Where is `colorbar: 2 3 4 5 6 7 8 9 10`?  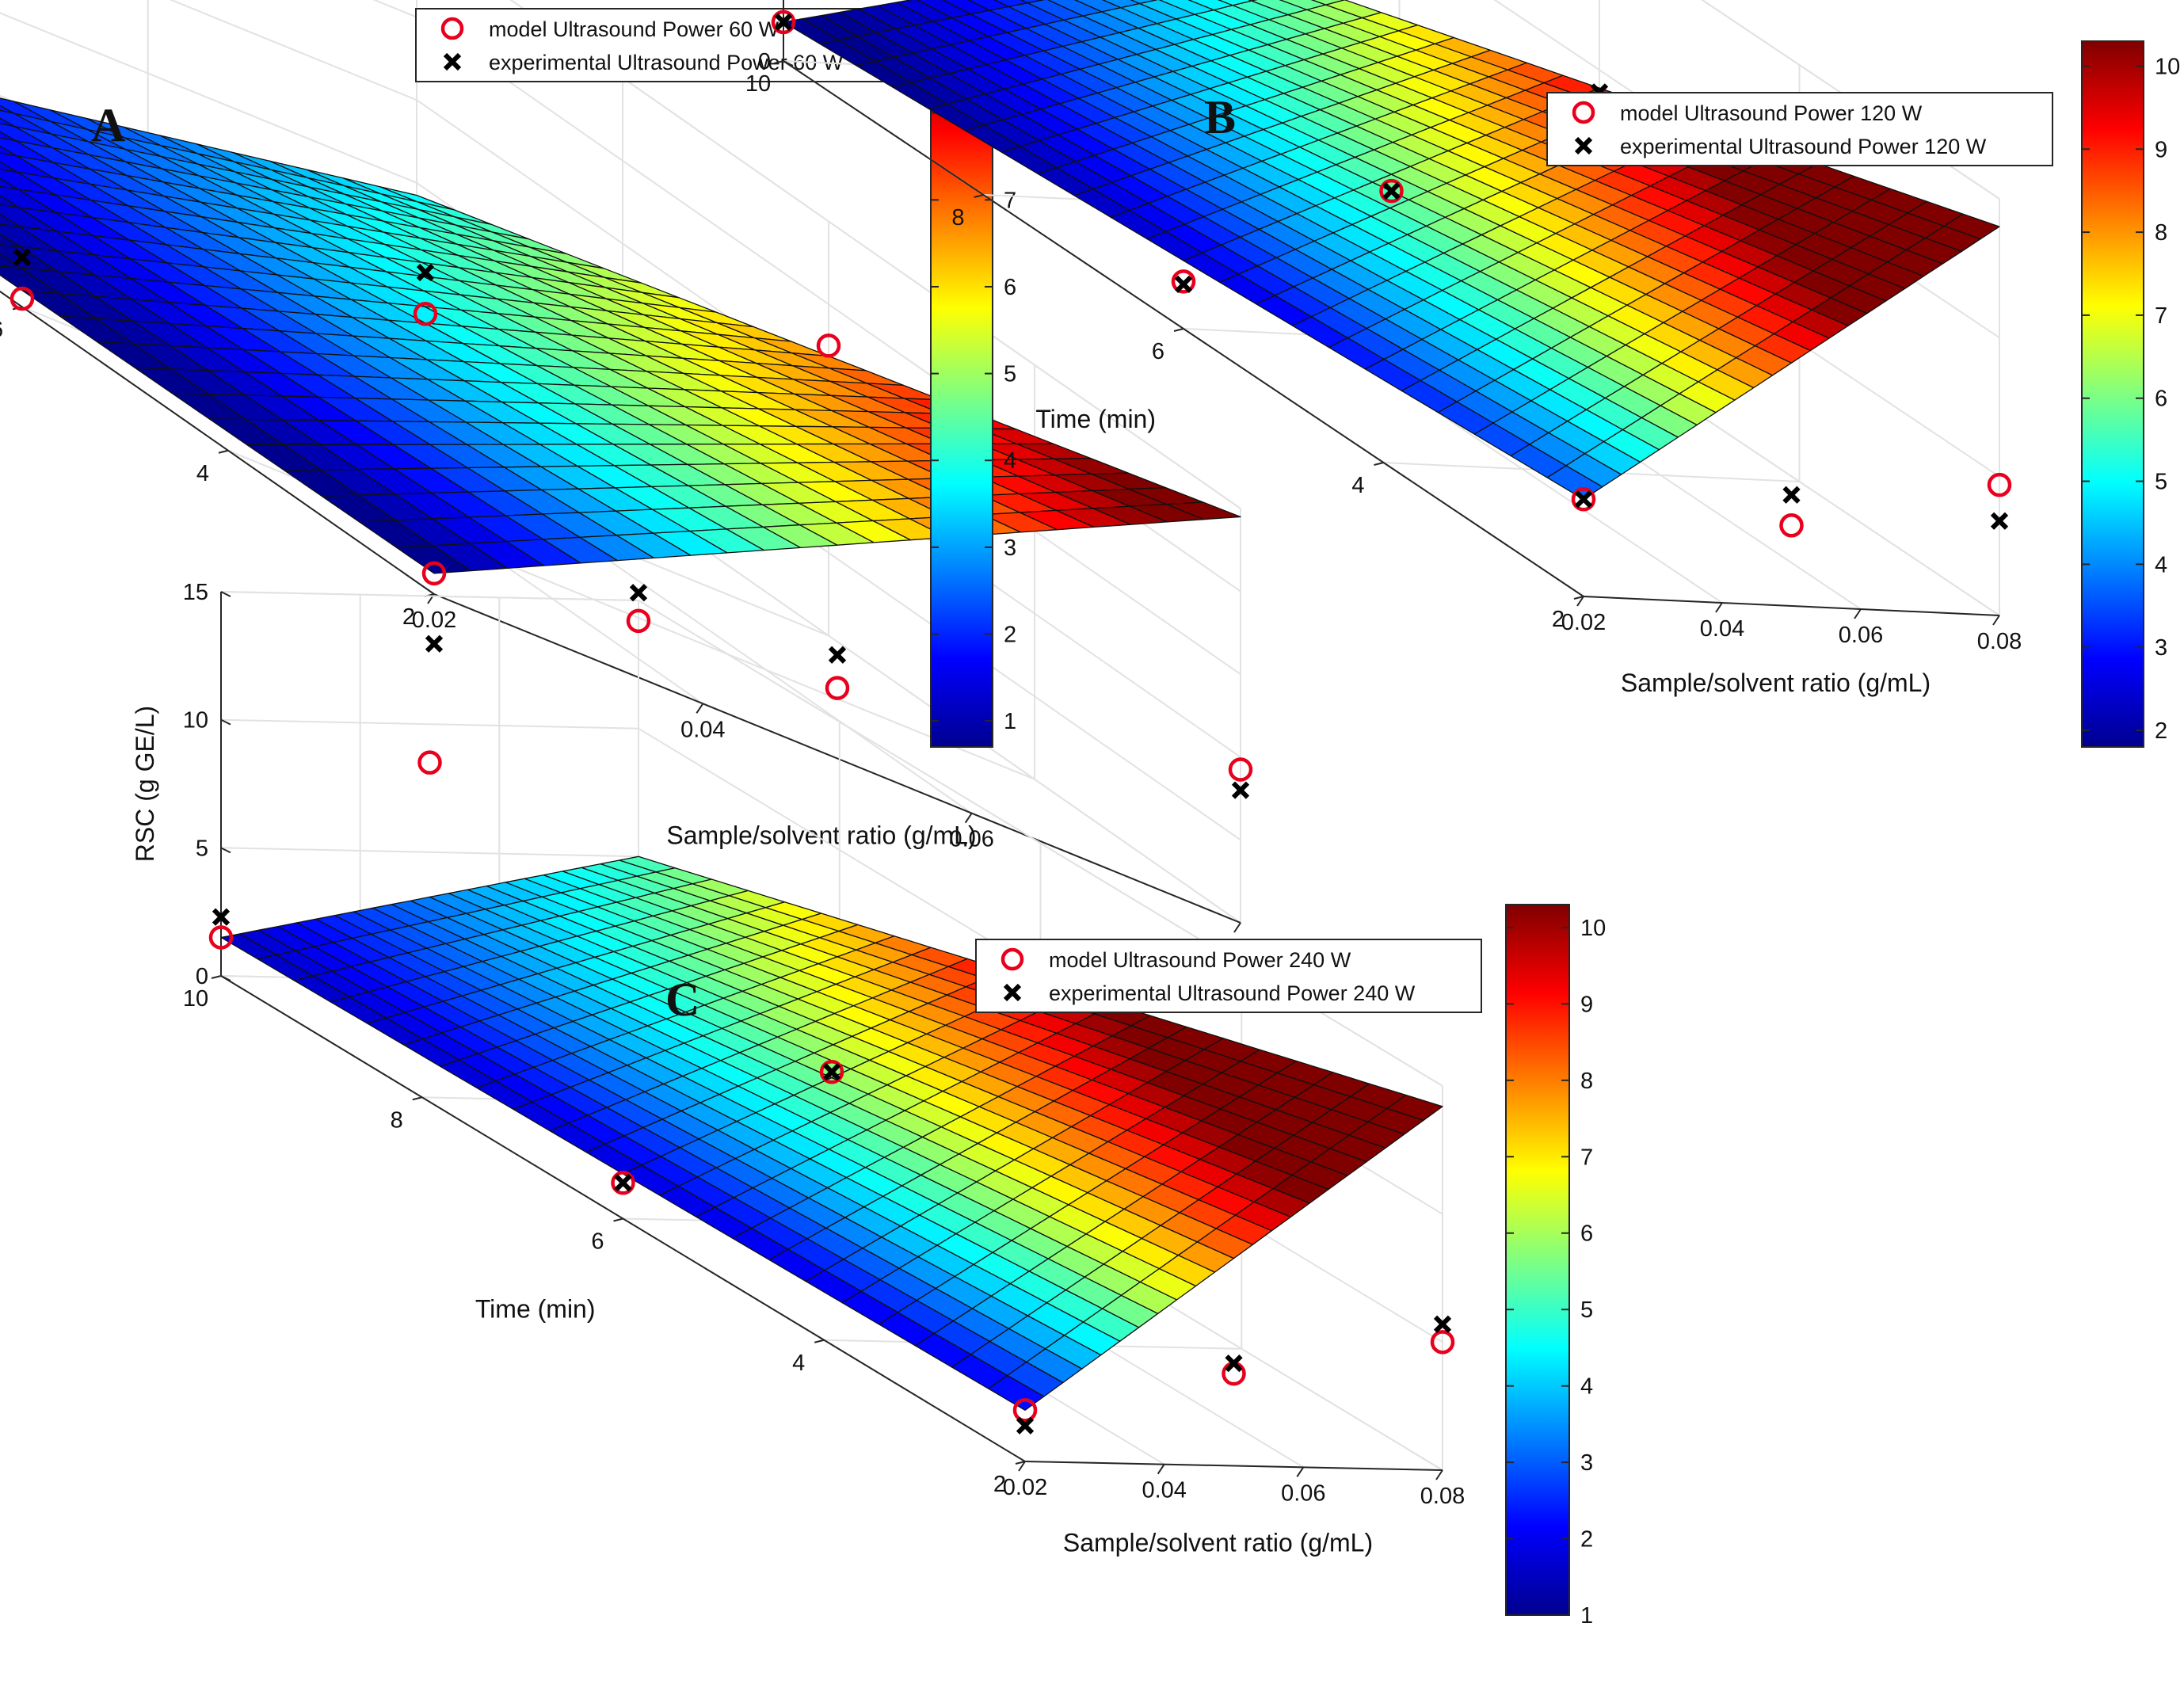 colorbar: 2 3 4 5 6 7 8 9 10 is located at coordinates (2130, 394).